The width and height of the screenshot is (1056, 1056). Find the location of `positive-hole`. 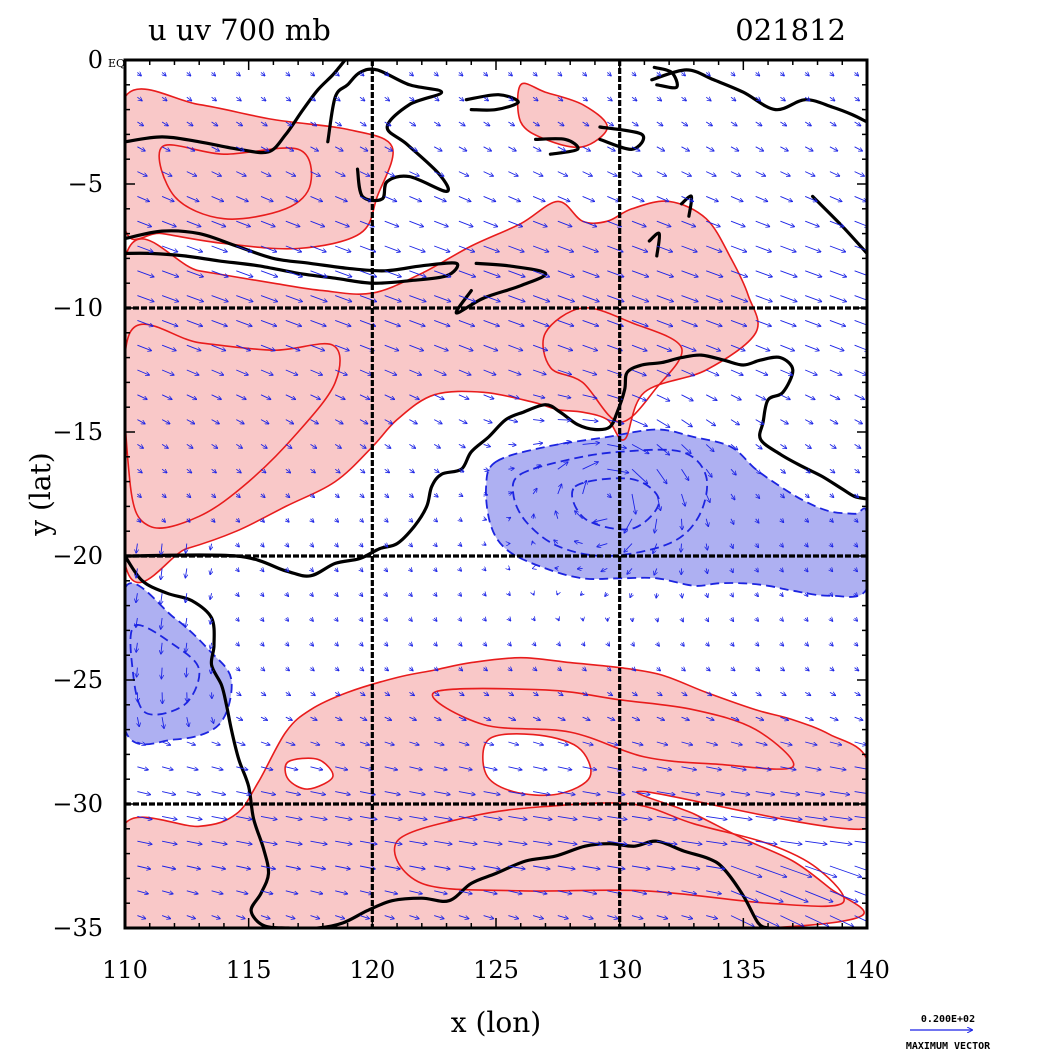

positive-hole is located at coordinates (536, 764).